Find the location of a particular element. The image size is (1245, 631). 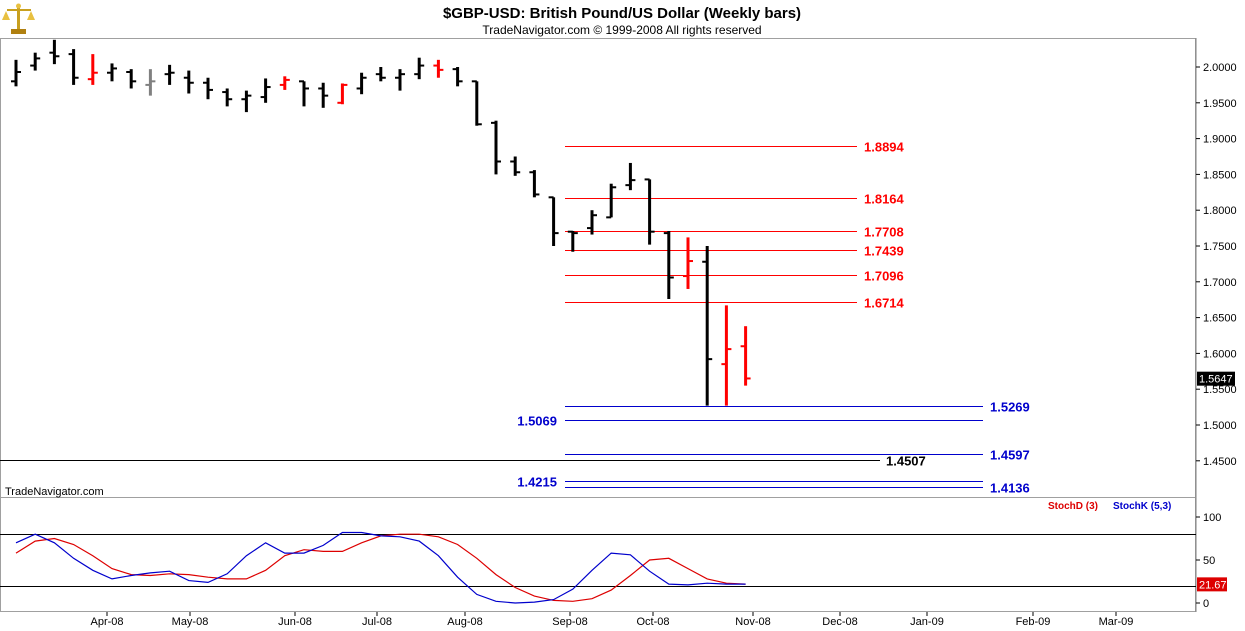

price-y-tick-label: 1.5500 is located at coordinates (1220, 390).